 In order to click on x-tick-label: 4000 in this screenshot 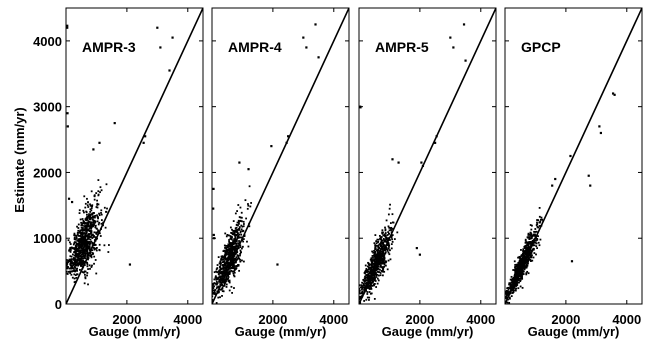, I will do `click(333, 319)`.